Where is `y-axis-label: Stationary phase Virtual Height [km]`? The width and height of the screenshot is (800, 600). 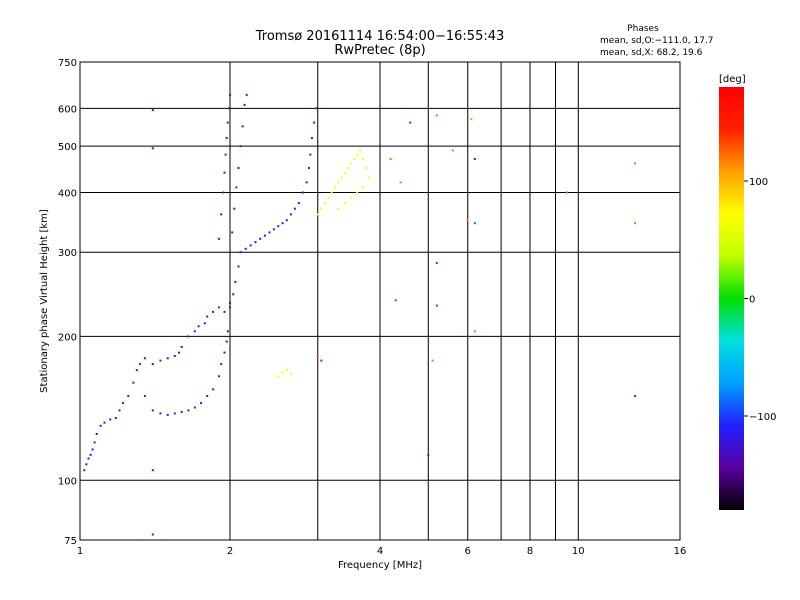
y-axis-label: Stationary phase Virtual Height [km] is located at coordinates (44, 301).